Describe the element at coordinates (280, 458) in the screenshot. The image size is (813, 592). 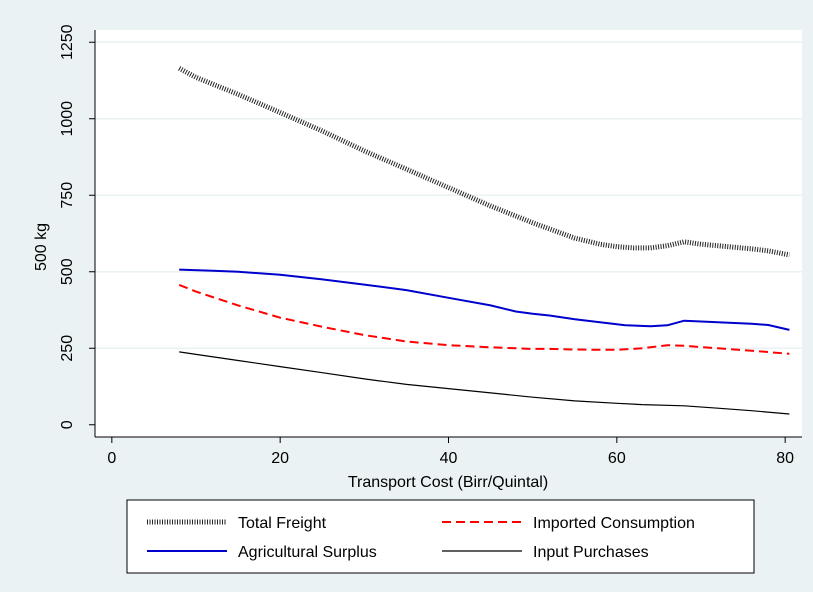
I see `x-tick-label: 20` at that location.